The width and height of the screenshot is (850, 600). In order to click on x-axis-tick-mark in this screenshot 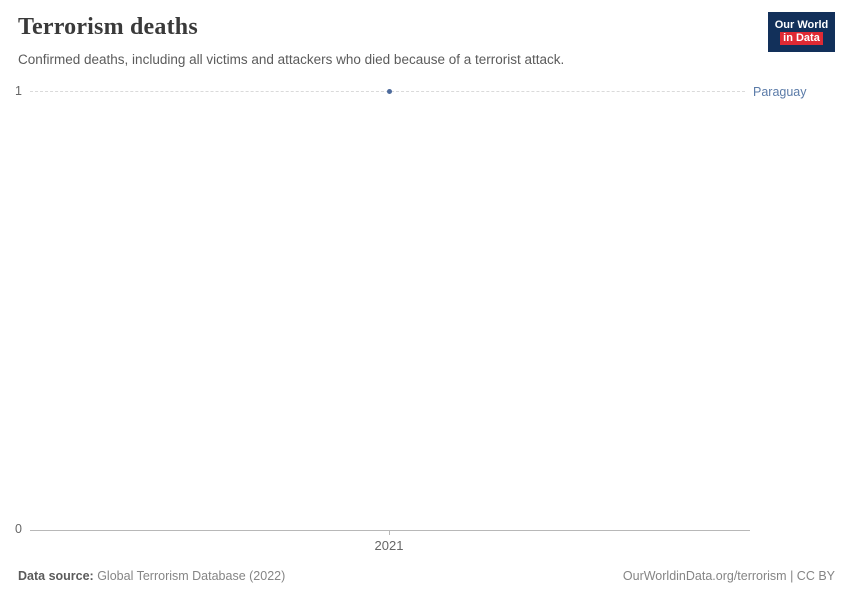, I will do `click(389, 532)`.